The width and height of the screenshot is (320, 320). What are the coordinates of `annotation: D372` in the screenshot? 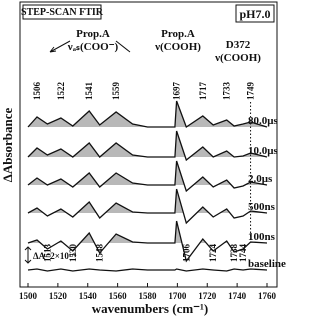 It's located at (238, 45).